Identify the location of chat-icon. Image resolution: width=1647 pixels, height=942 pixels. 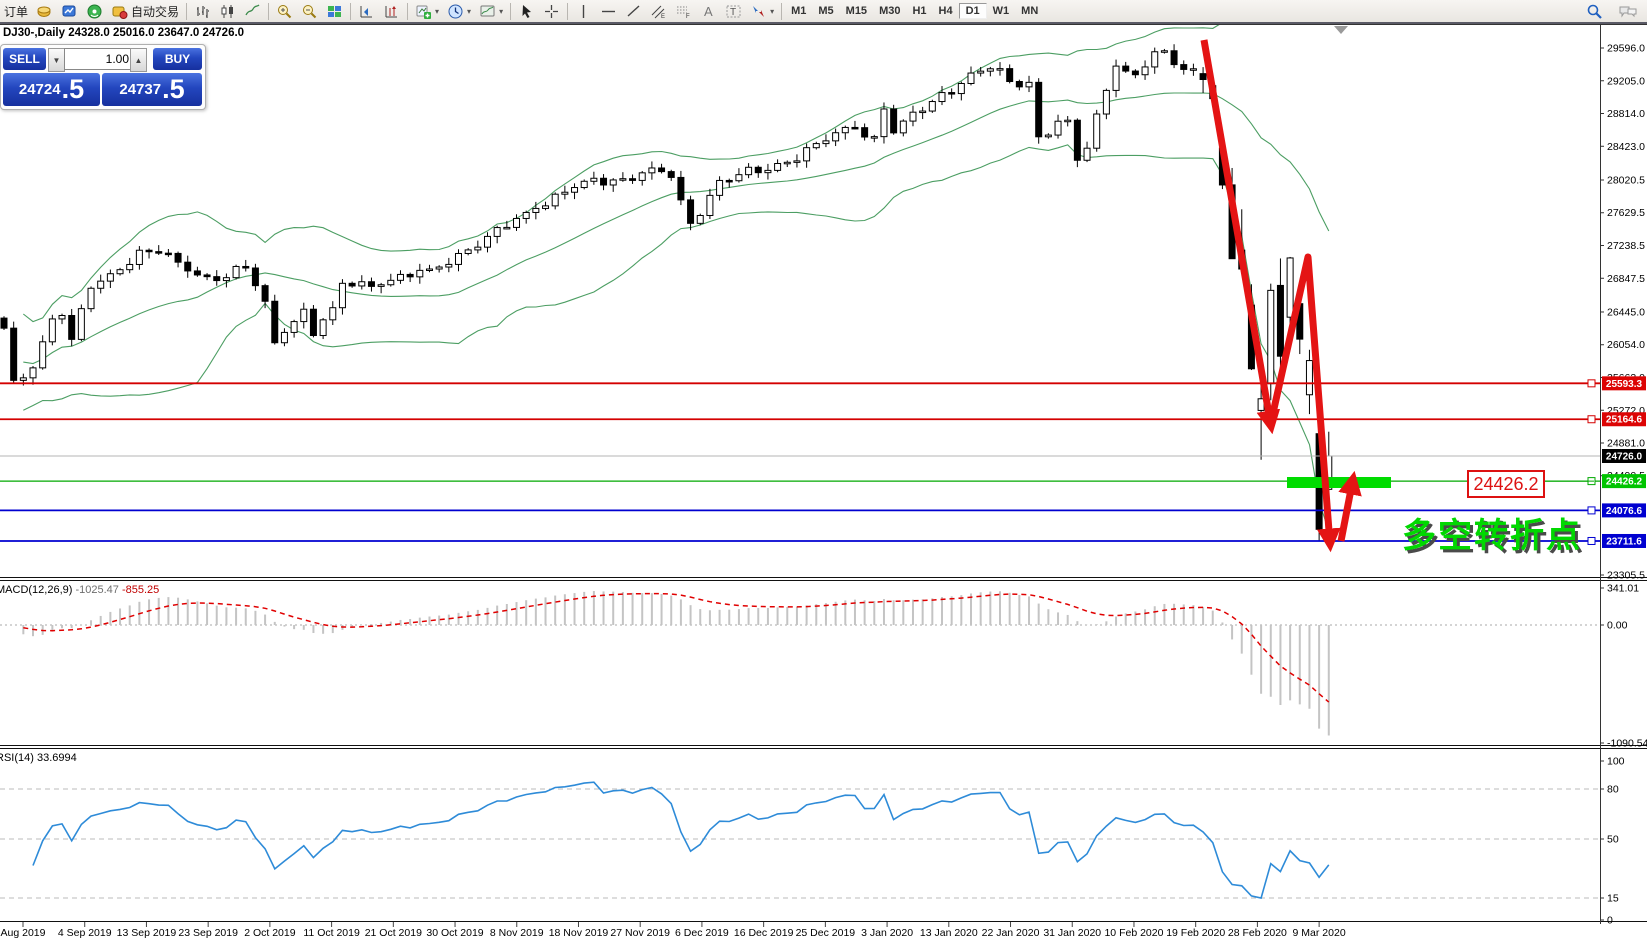
(1628, 11).